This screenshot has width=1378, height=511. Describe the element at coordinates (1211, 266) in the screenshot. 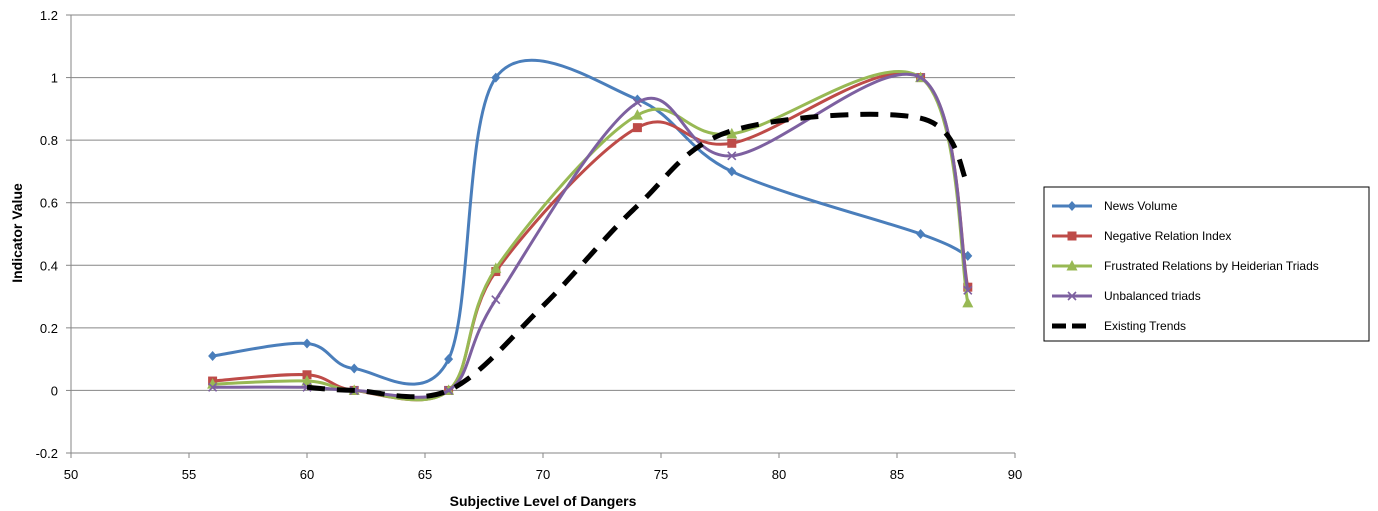

I see `legend-label: Frustrated Relations by Heiderian Triads` at that location.